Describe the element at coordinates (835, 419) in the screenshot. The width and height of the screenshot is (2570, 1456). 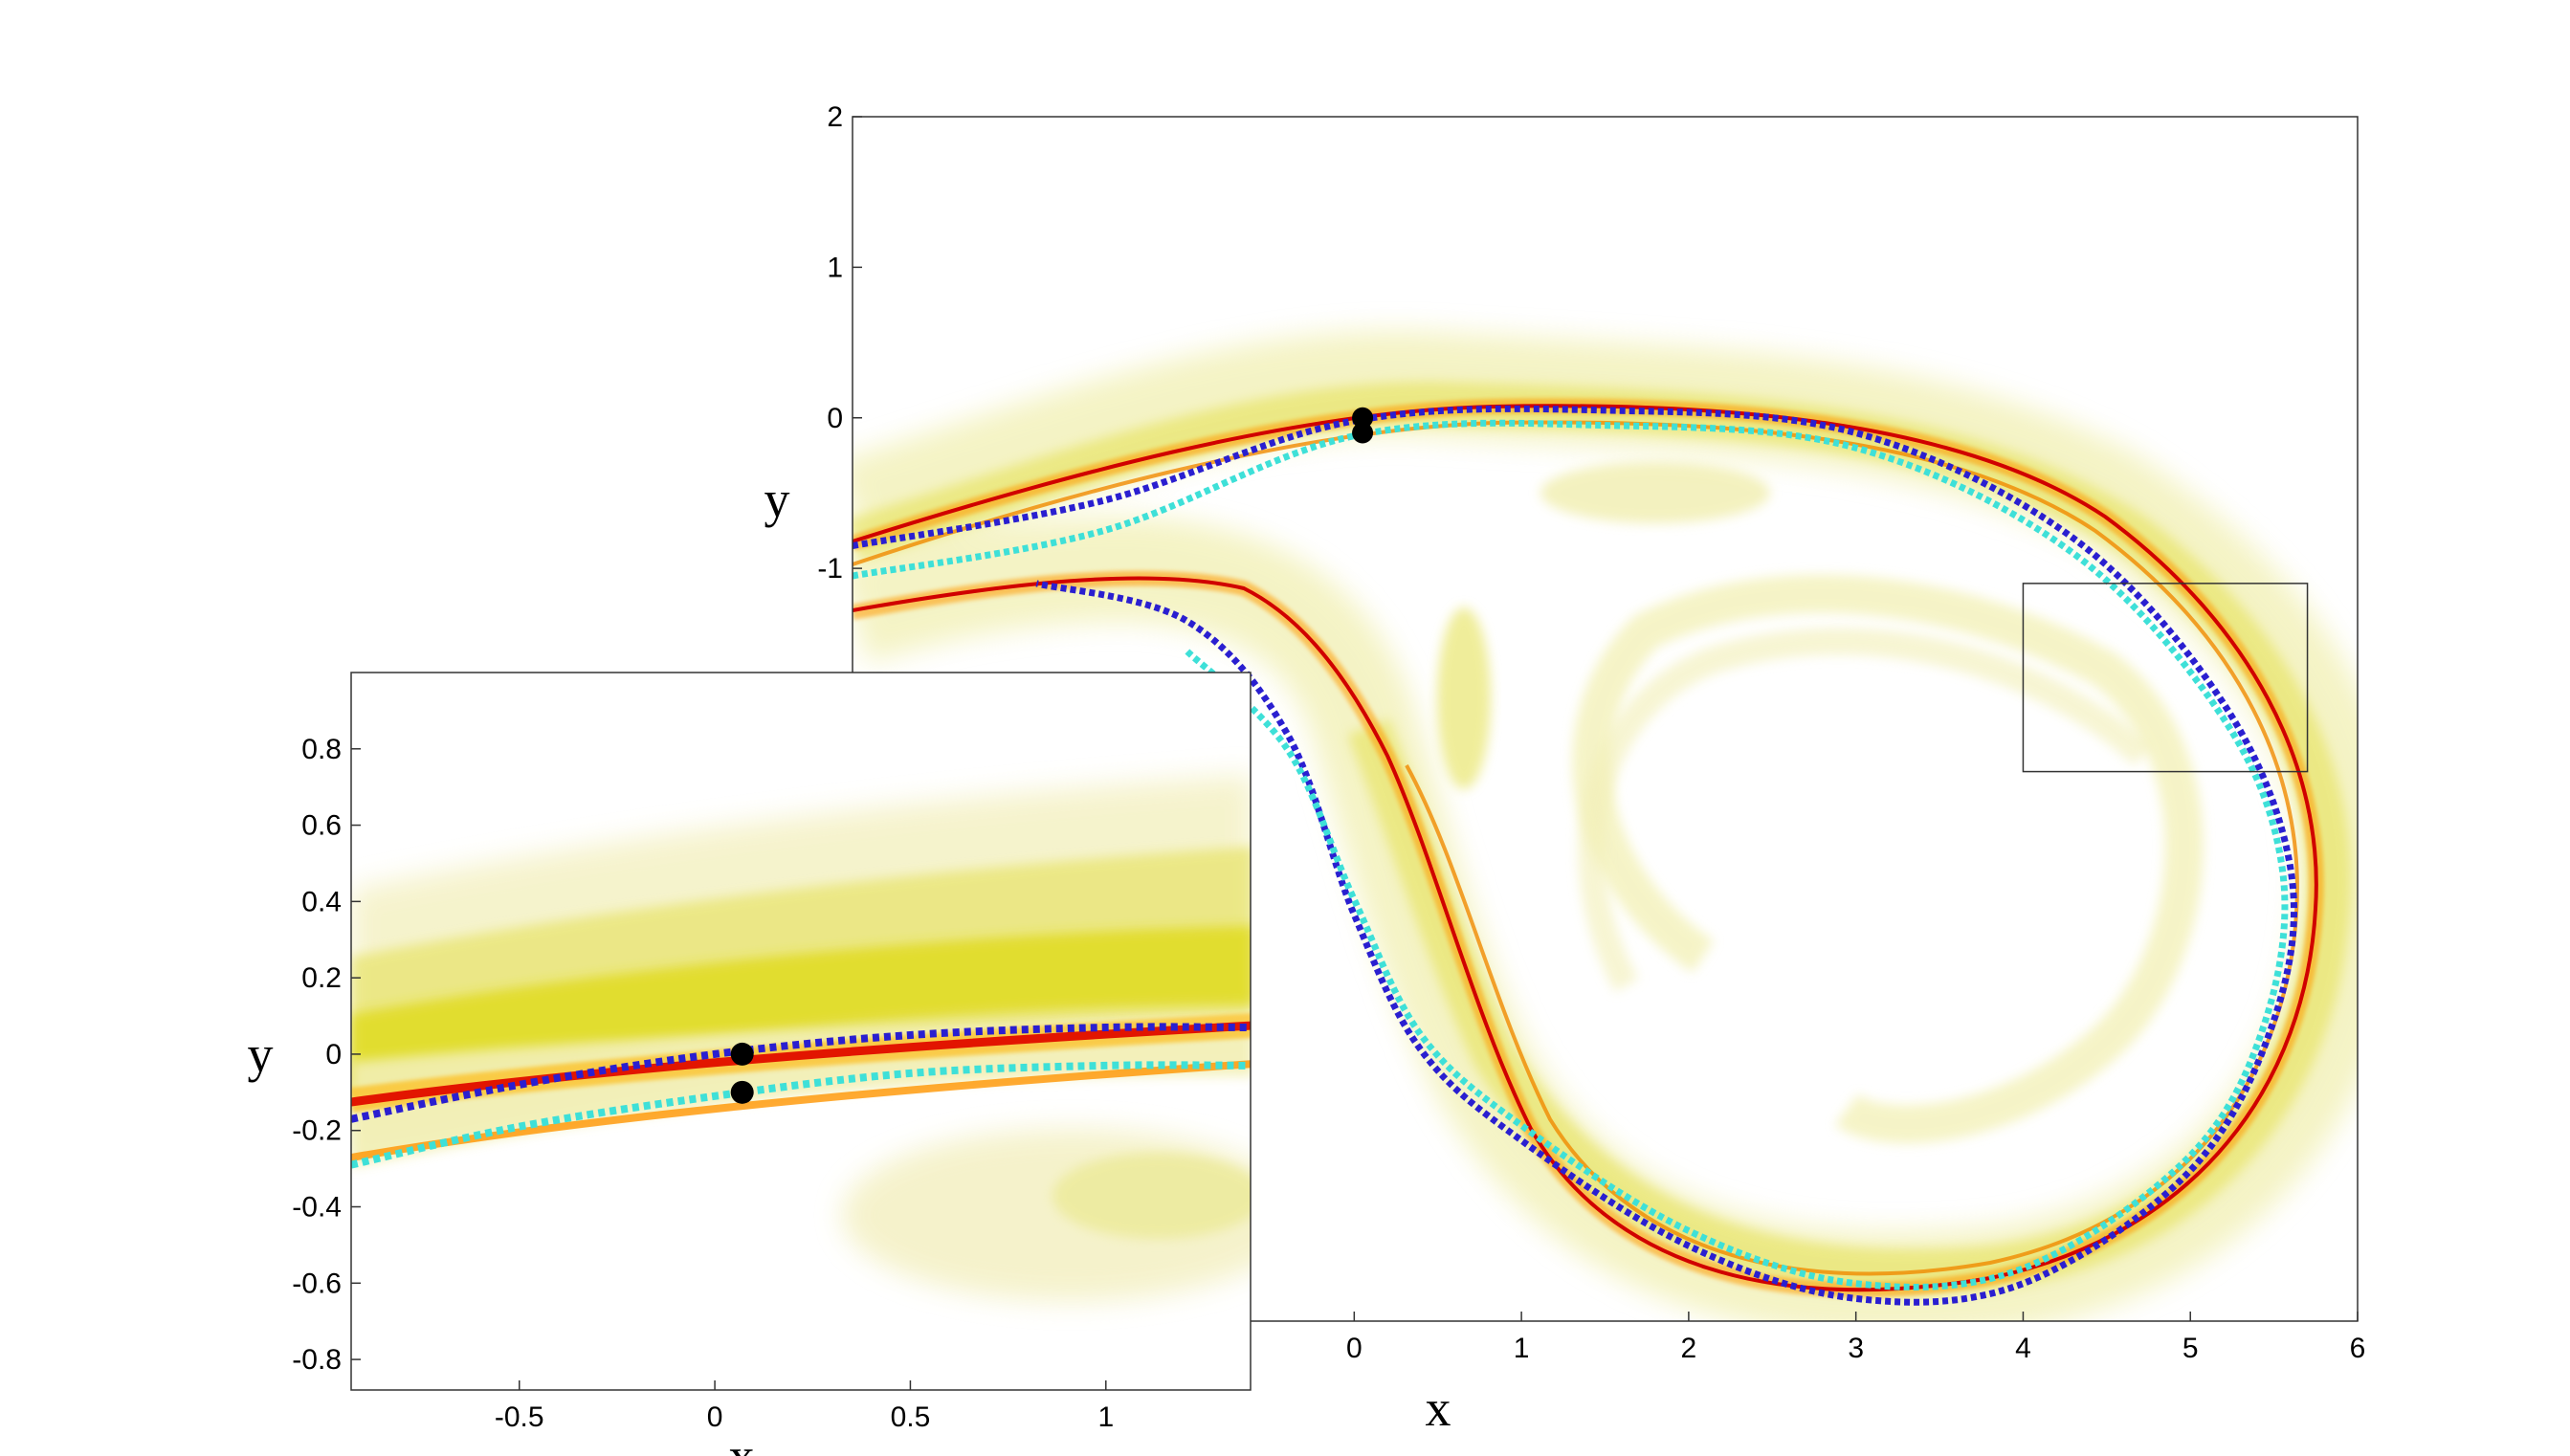
I see `main-y-tick-label: 0` at that location.